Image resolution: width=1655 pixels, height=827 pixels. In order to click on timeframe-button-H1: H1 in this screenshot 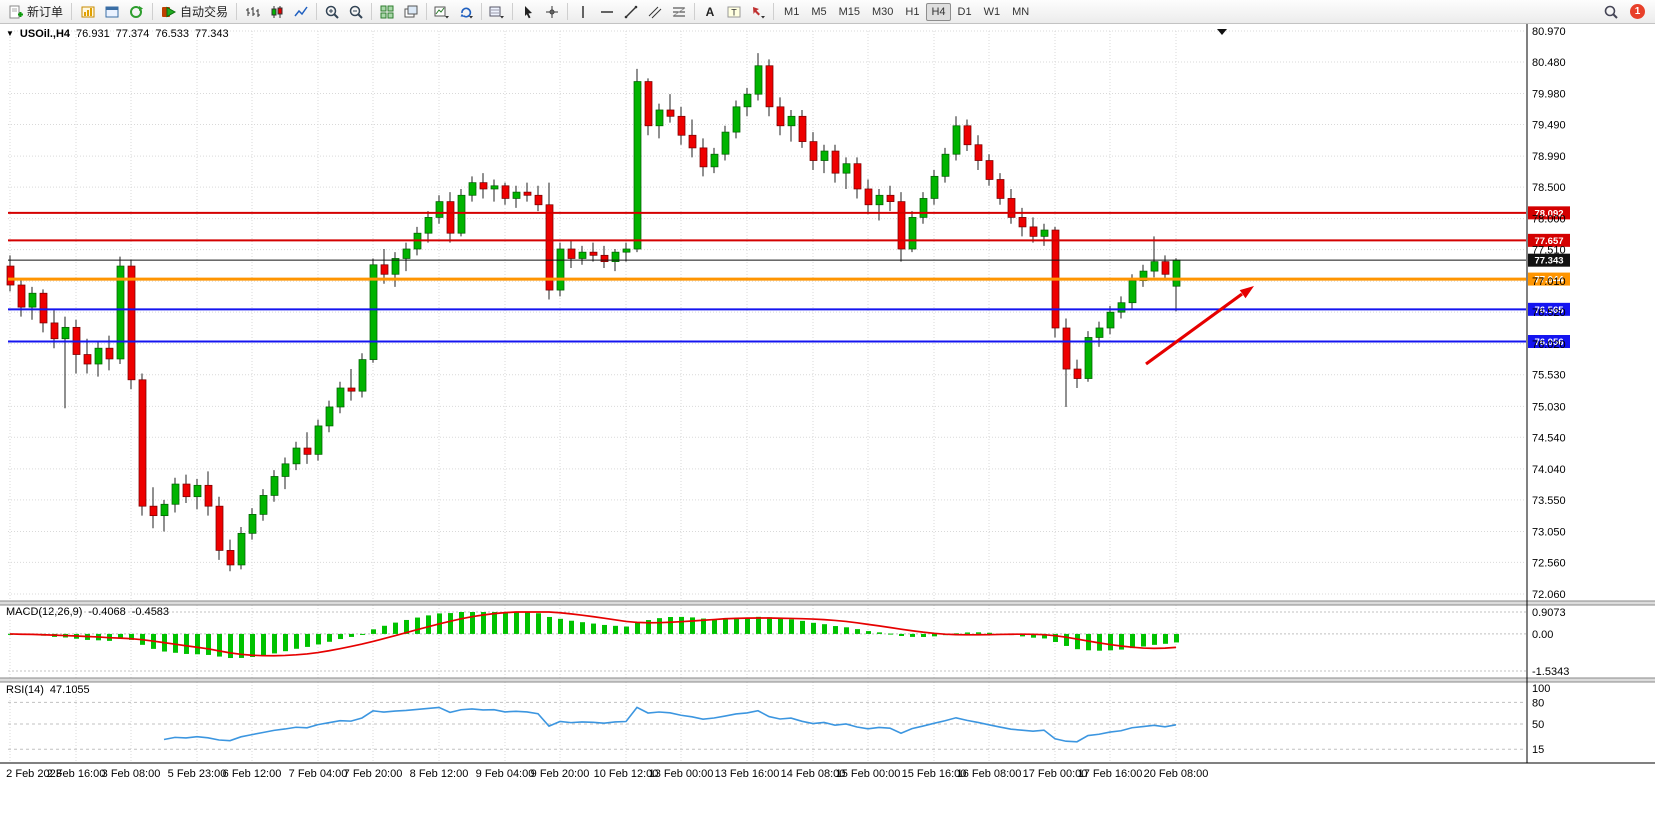, I will do `click(912, 11)`.